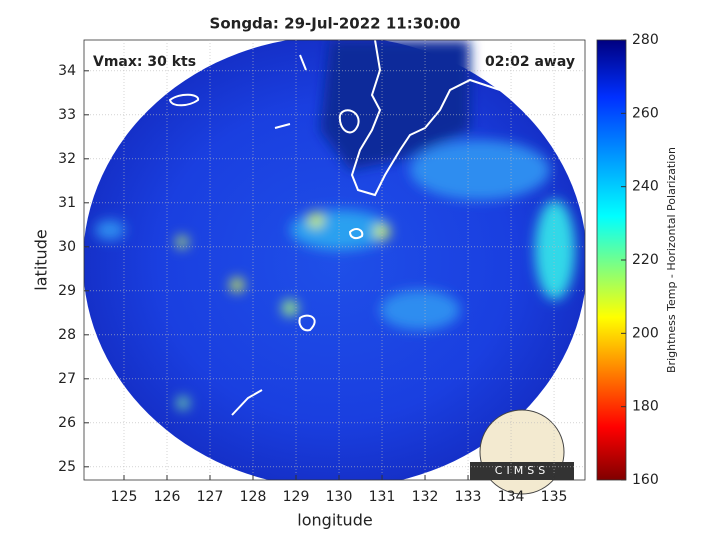 Image resolution: width=720 pixels, height=540 pixels. What do you see at coordinates (67, 115) in the screenshot?
I see `y-tick-label: 33` at bounding box center [67, 115].